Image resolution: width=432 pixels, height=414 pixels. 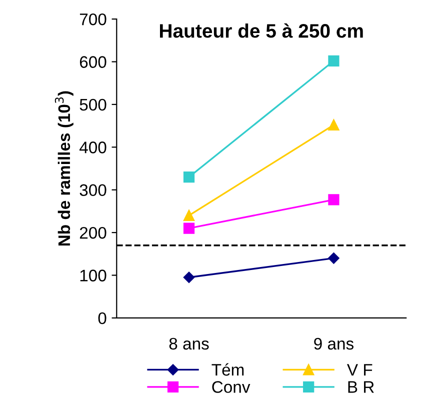 I want to click on y-tick-label: 0, so click(x=102, y=318).